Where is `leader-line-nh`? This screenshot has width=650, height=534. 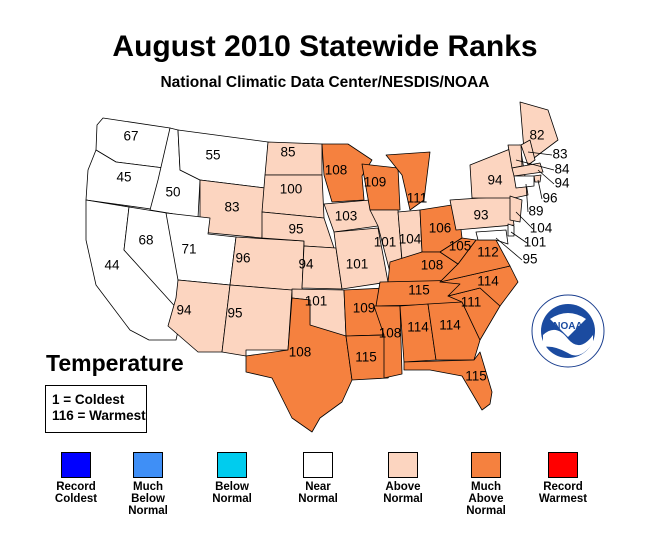 leader-line-nh is located at coordinates (540, 153).